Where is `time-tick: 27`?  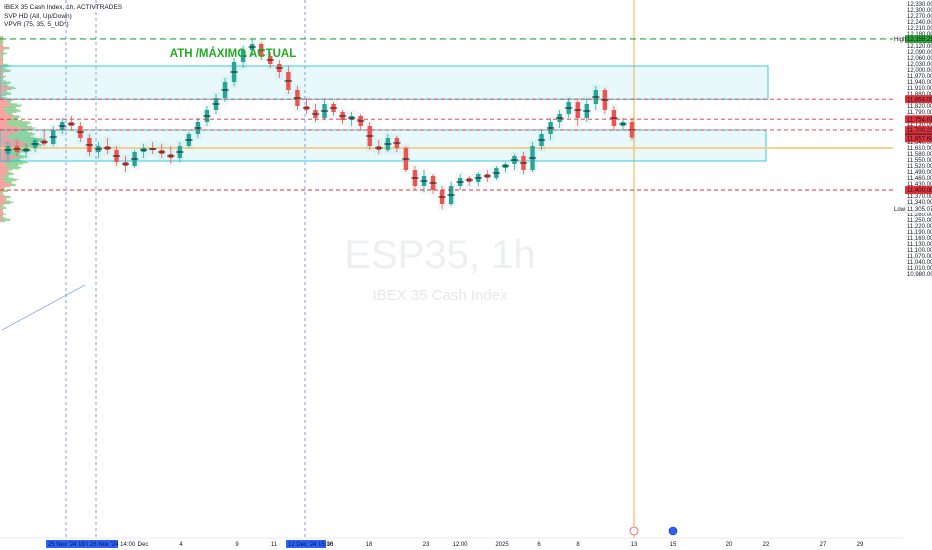 time-tick: 27 is located at coordinates (823, 545).